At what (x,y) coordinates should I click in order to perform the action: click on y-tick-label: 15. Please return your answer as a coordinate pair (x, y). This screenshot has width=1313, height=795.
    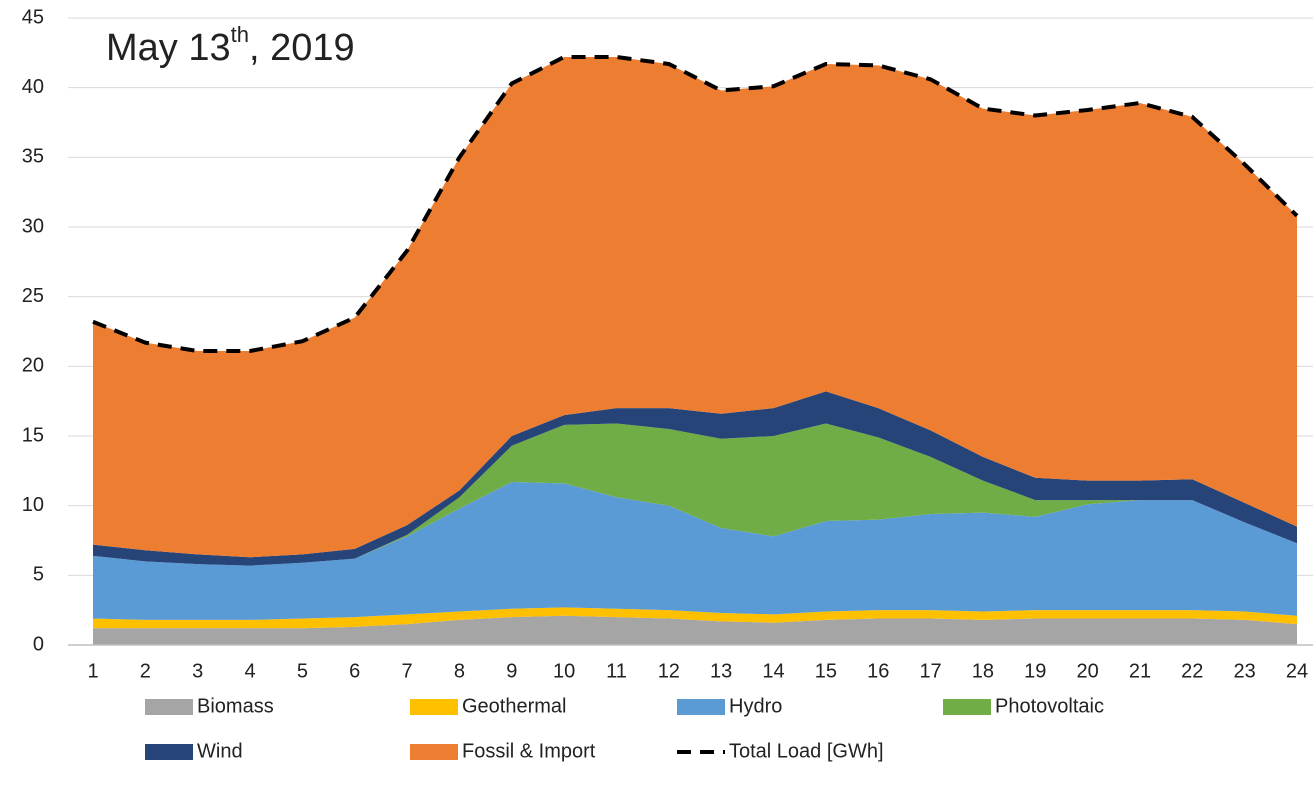
    Looking at the image, I should click on (33, 435).